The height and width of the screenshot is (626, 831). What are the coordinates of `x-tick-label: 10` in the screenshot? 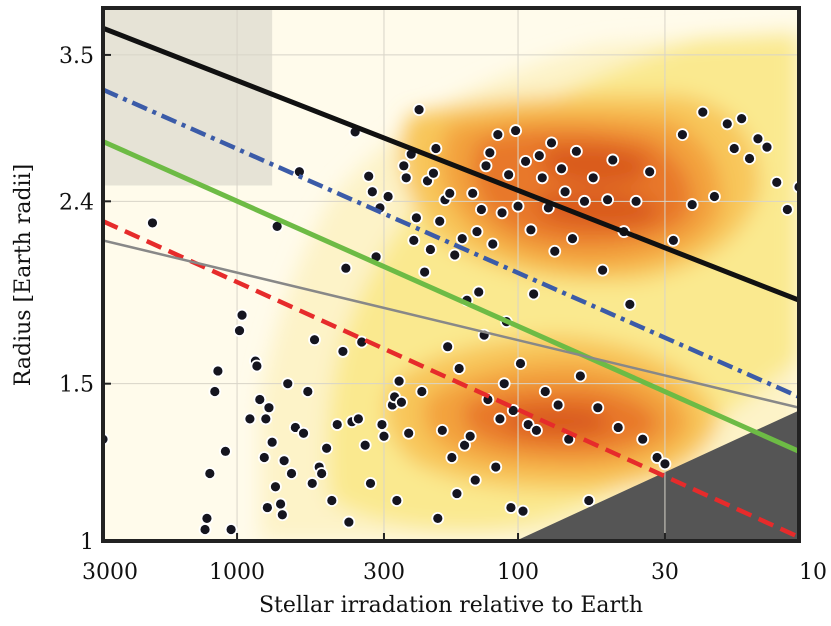 It's located at (813, 572).